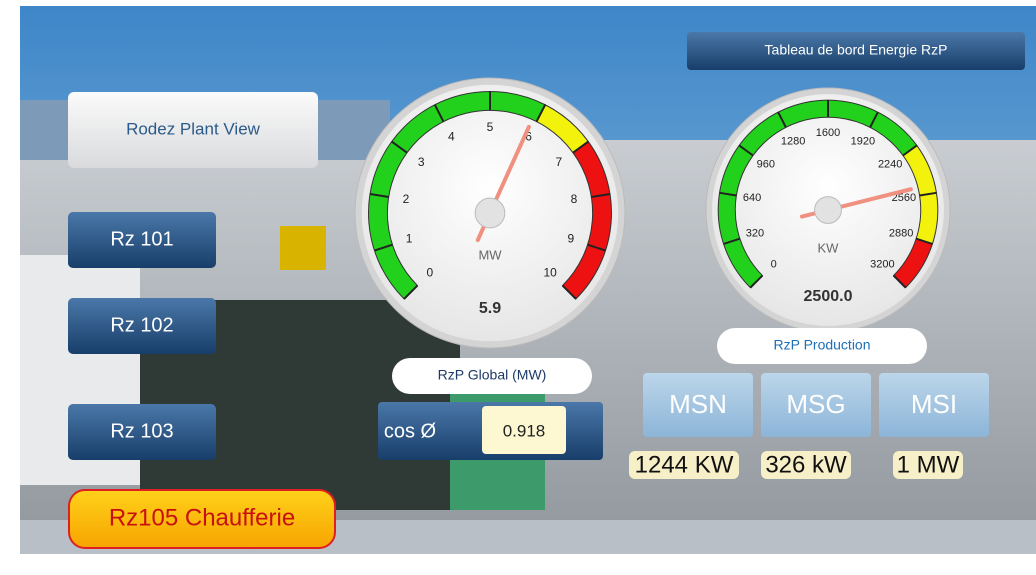 This screenshot has width=1036, height=575. Describe the element at coordinates (490, 127) in the screenshot. I see `gauge-tick-label: 5` at that location.